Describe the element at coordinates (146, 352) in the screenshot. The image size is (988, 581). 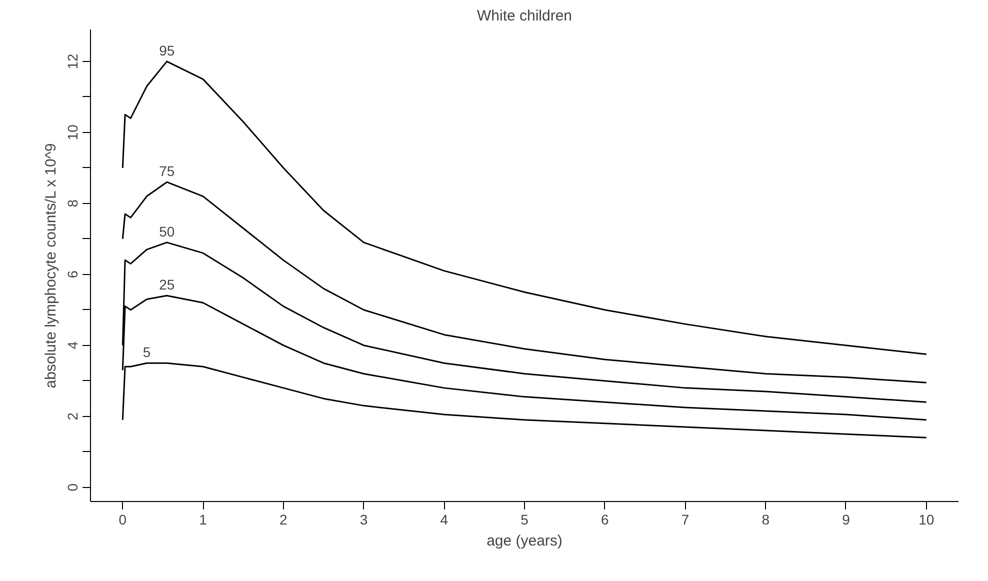
I see `series-label: 5` at that location.